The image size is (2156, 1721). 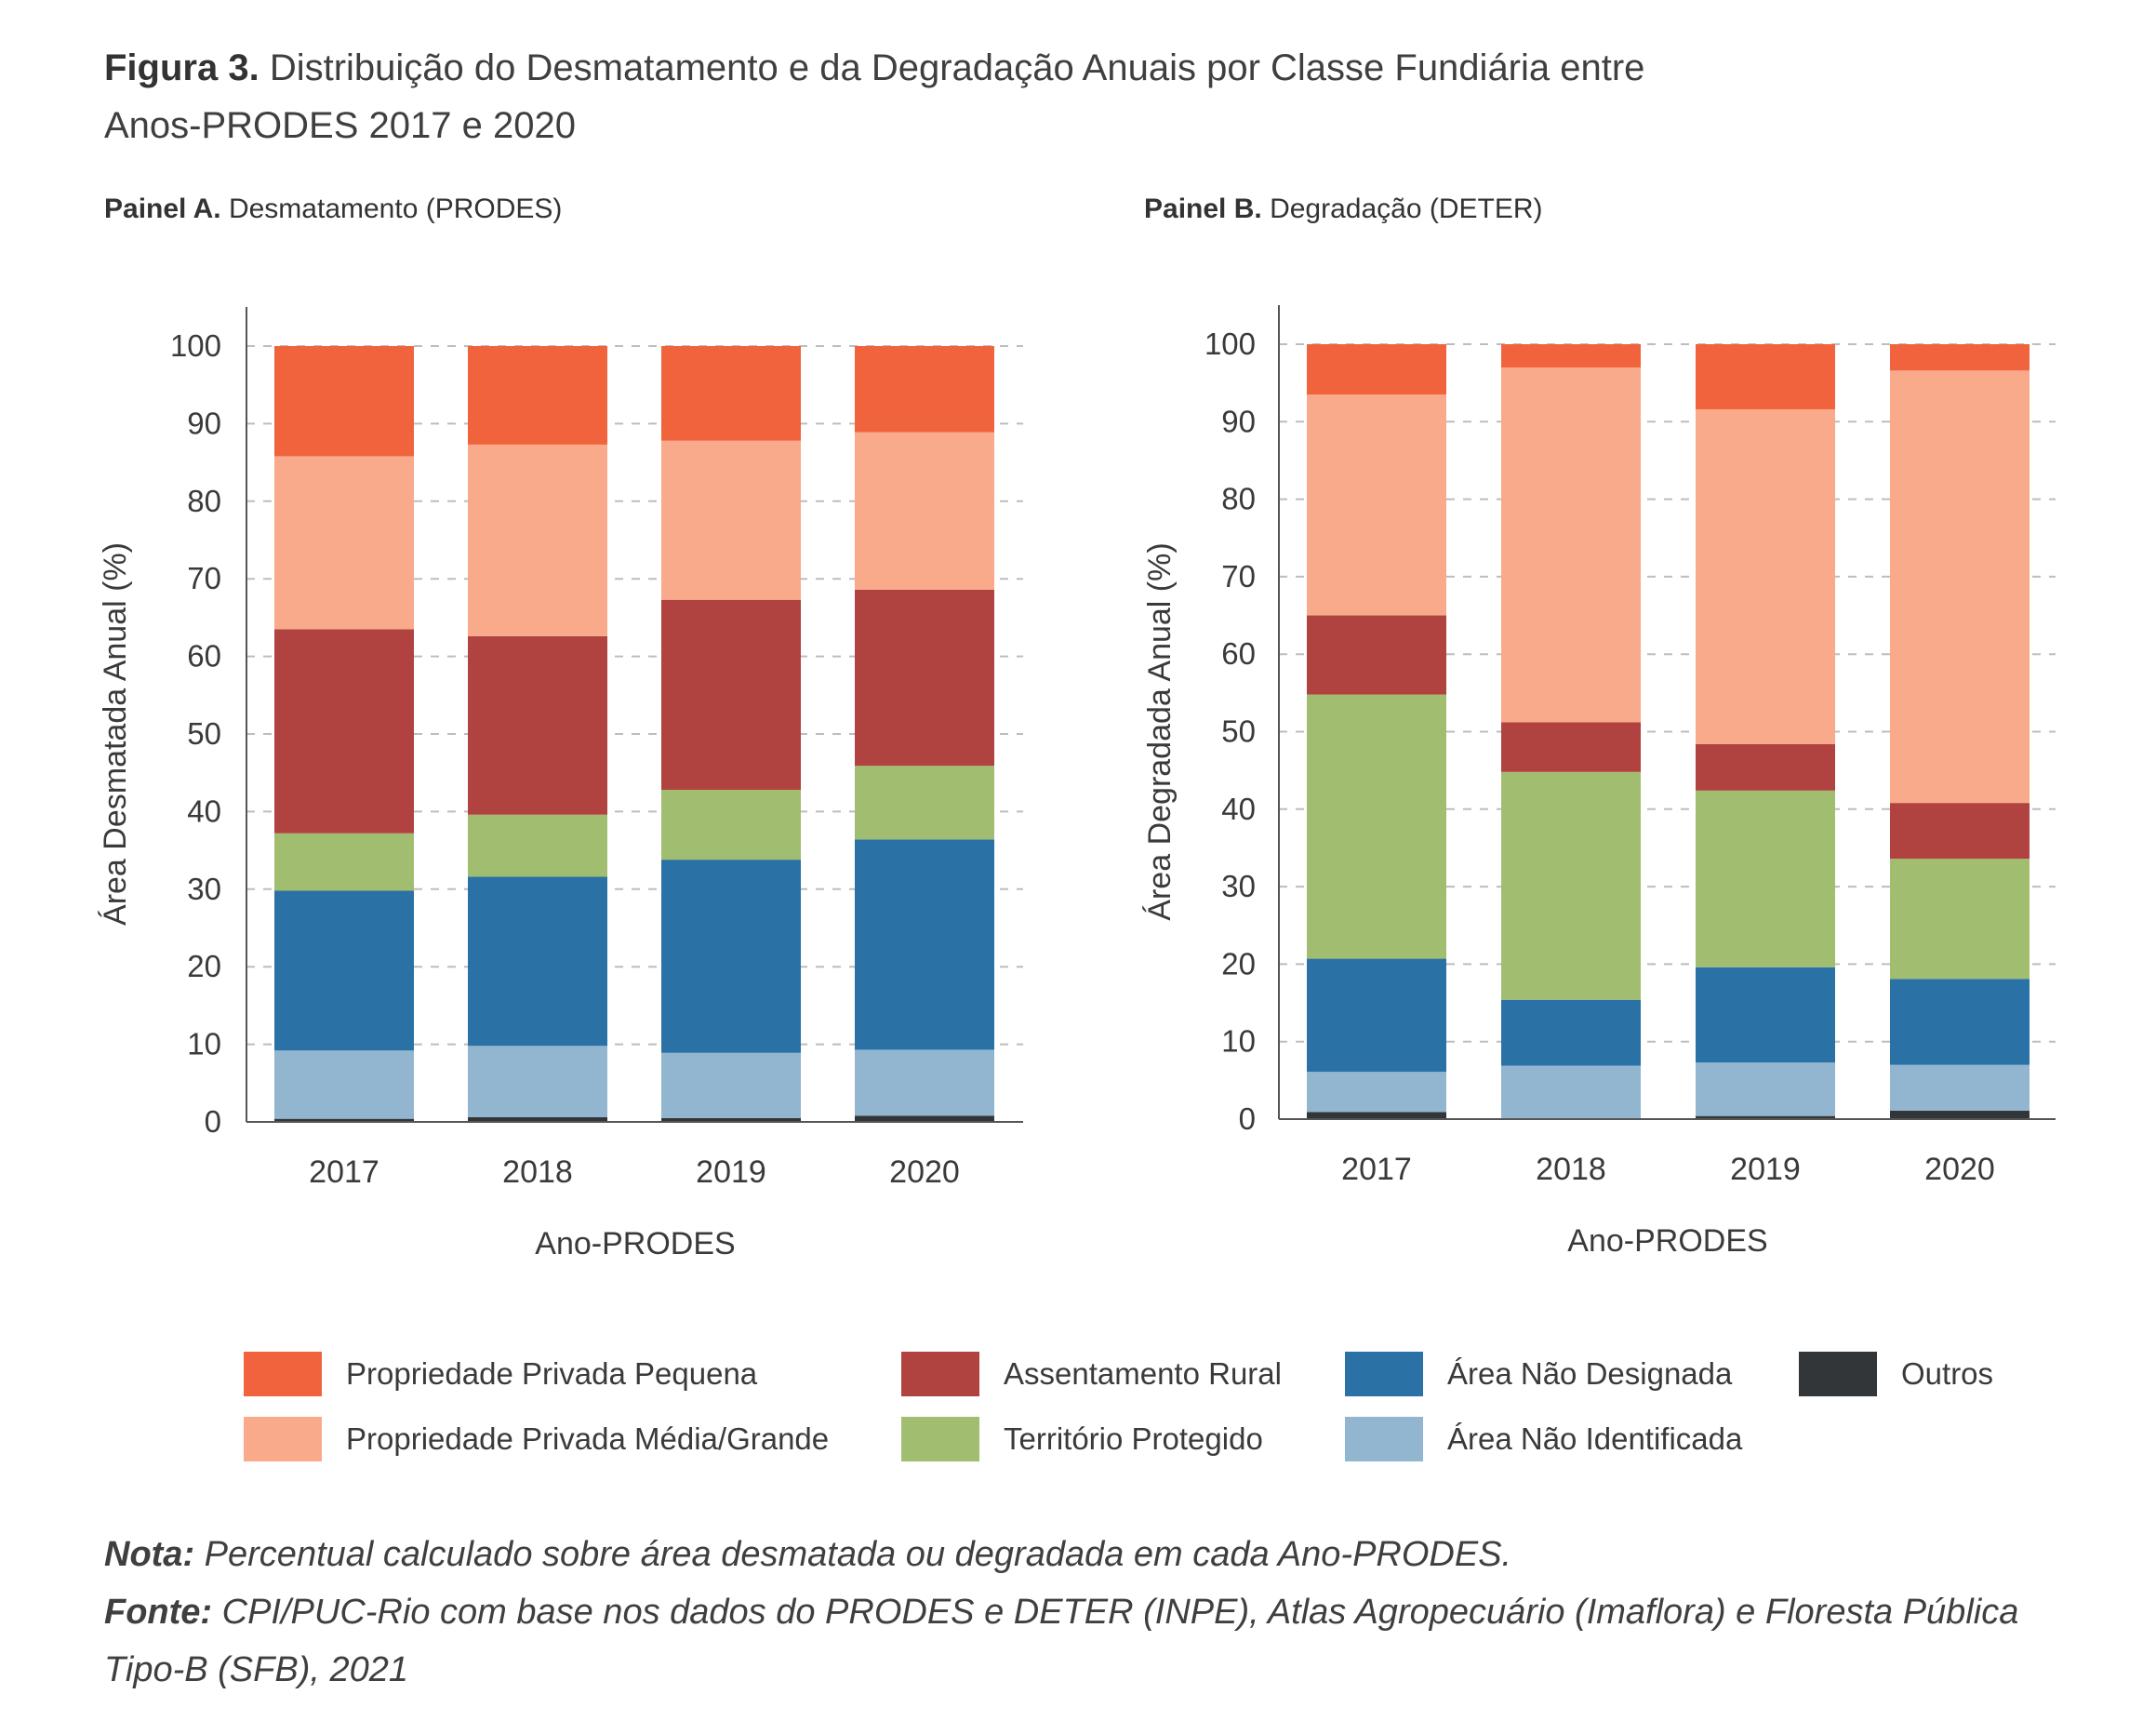 What do you see at coordinates (1947, 1373) in the screenshot?
I see `legend-label-outros: Outros` at bounding box center [1947, 1373].